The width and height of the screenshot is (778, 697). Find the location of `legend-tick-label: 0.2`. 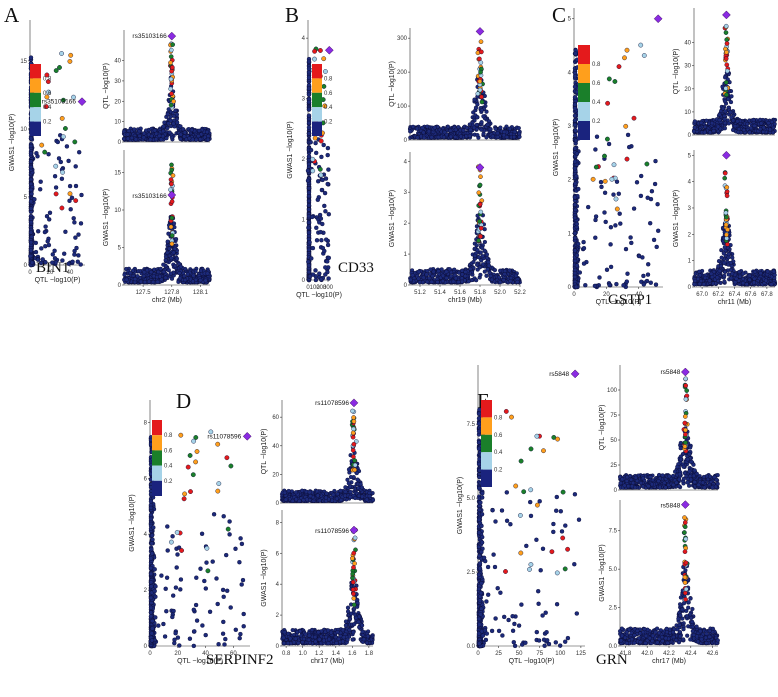

legend-tick-label: 0.2 is located at coordinates (596, 122).